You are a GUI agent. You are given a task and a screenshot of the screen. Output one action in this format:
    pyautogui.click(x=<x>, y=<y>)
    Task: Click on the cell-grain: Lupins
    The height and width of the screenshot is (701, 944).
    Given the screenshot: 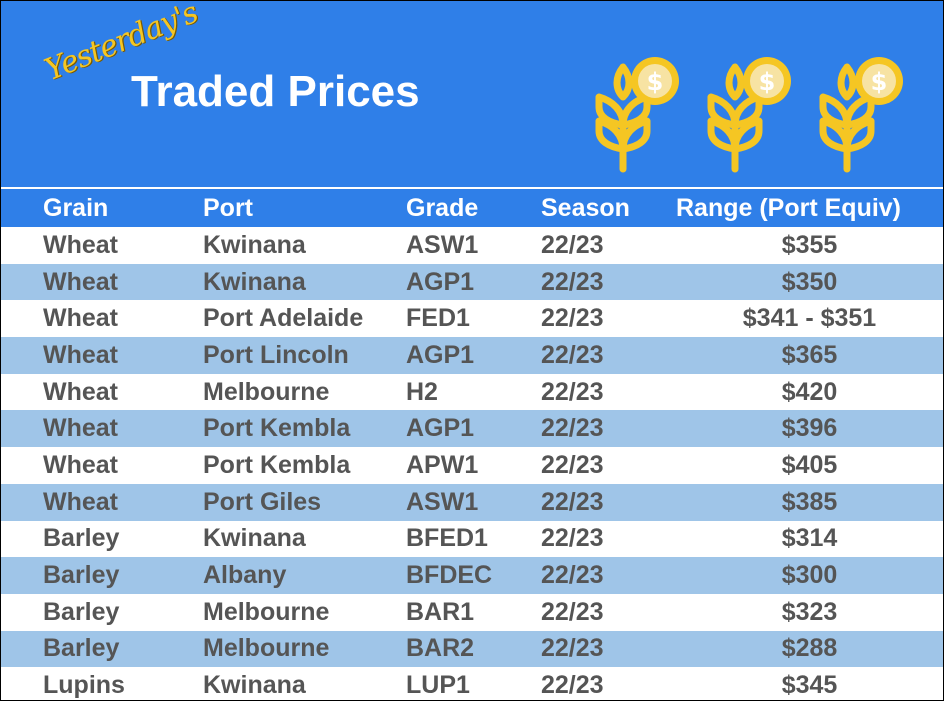 What is the action you would take?
    pyautogui.click(x=102, y=683)
    